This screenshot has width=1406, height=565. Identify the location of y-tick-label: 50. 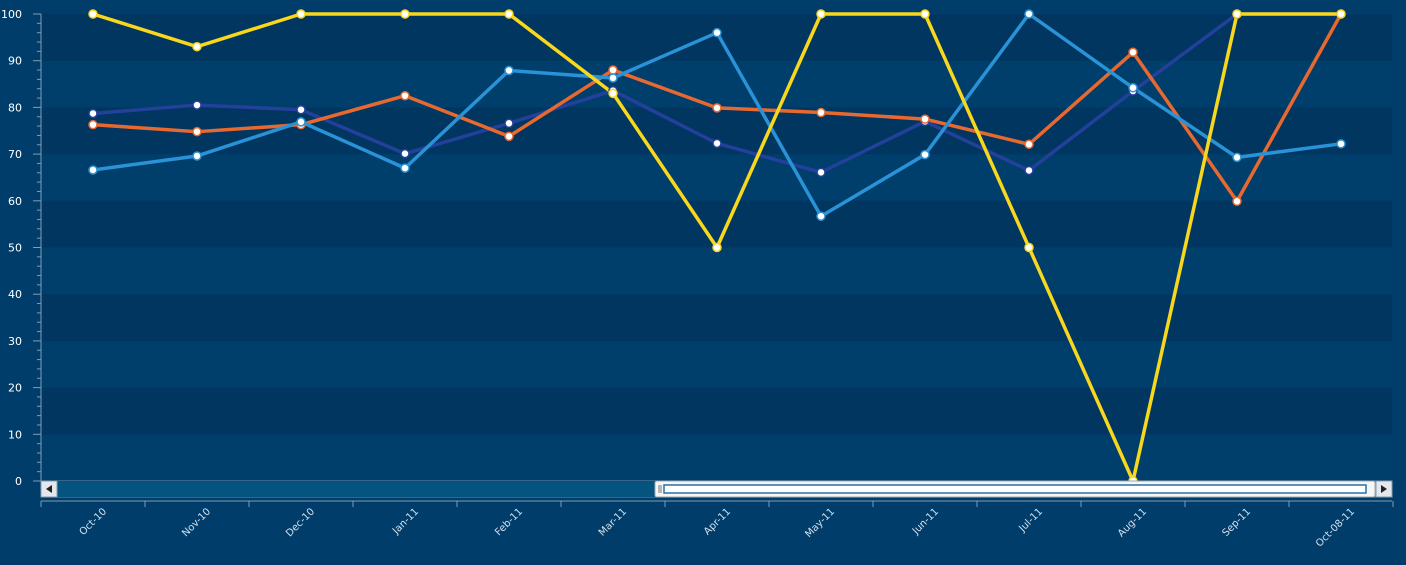
(15, 248).